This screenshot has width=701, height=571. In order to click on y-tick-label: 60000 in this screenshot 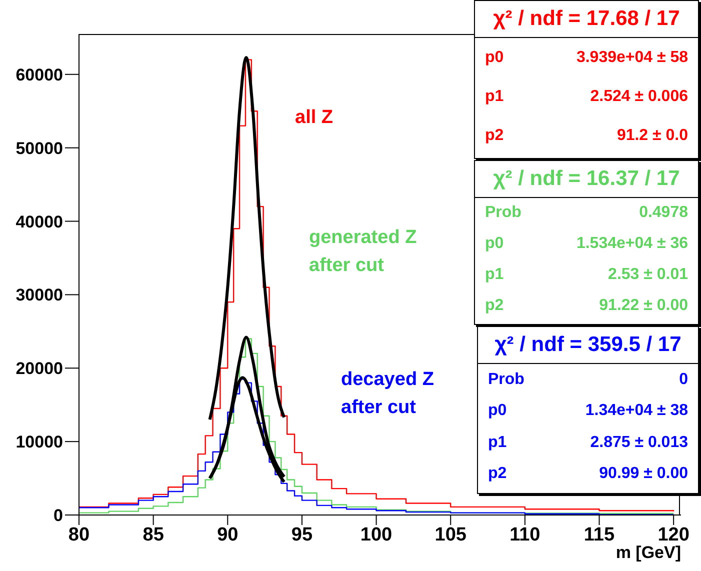, I will do `click(39, 74)`.